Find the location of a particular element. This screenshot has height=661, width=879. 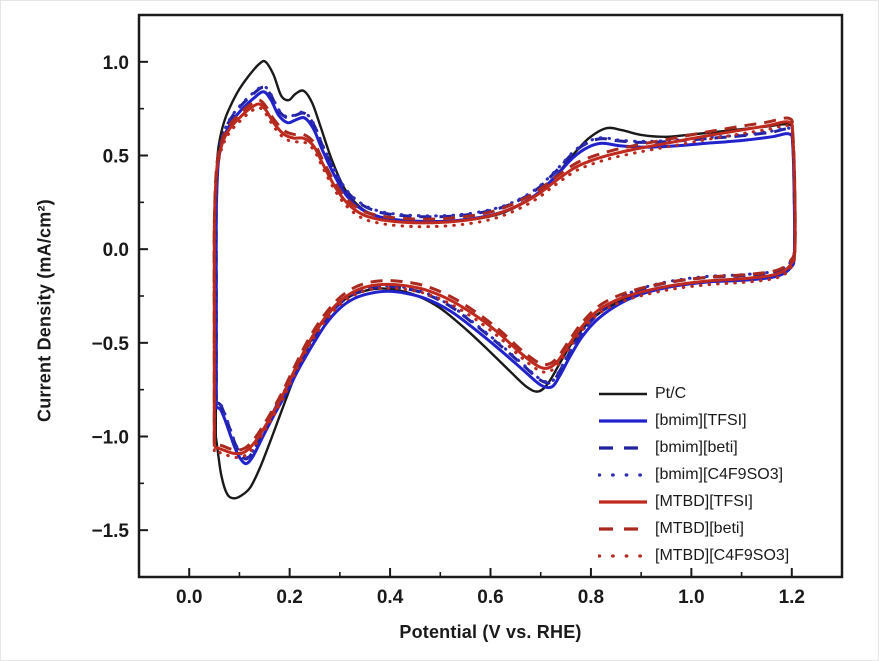

y-axis-title: Current Density (mA/cm²) is located at coordinates (44, 311).